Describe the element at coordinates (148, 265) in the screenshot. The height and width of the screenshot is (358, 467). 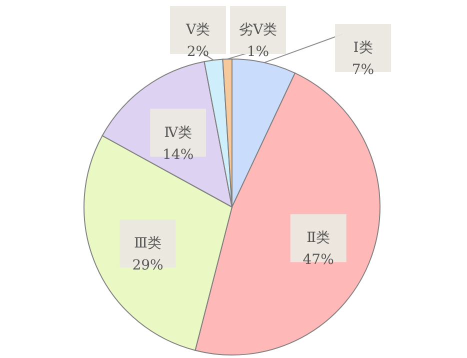
I see `data-label: 29%` at that location.